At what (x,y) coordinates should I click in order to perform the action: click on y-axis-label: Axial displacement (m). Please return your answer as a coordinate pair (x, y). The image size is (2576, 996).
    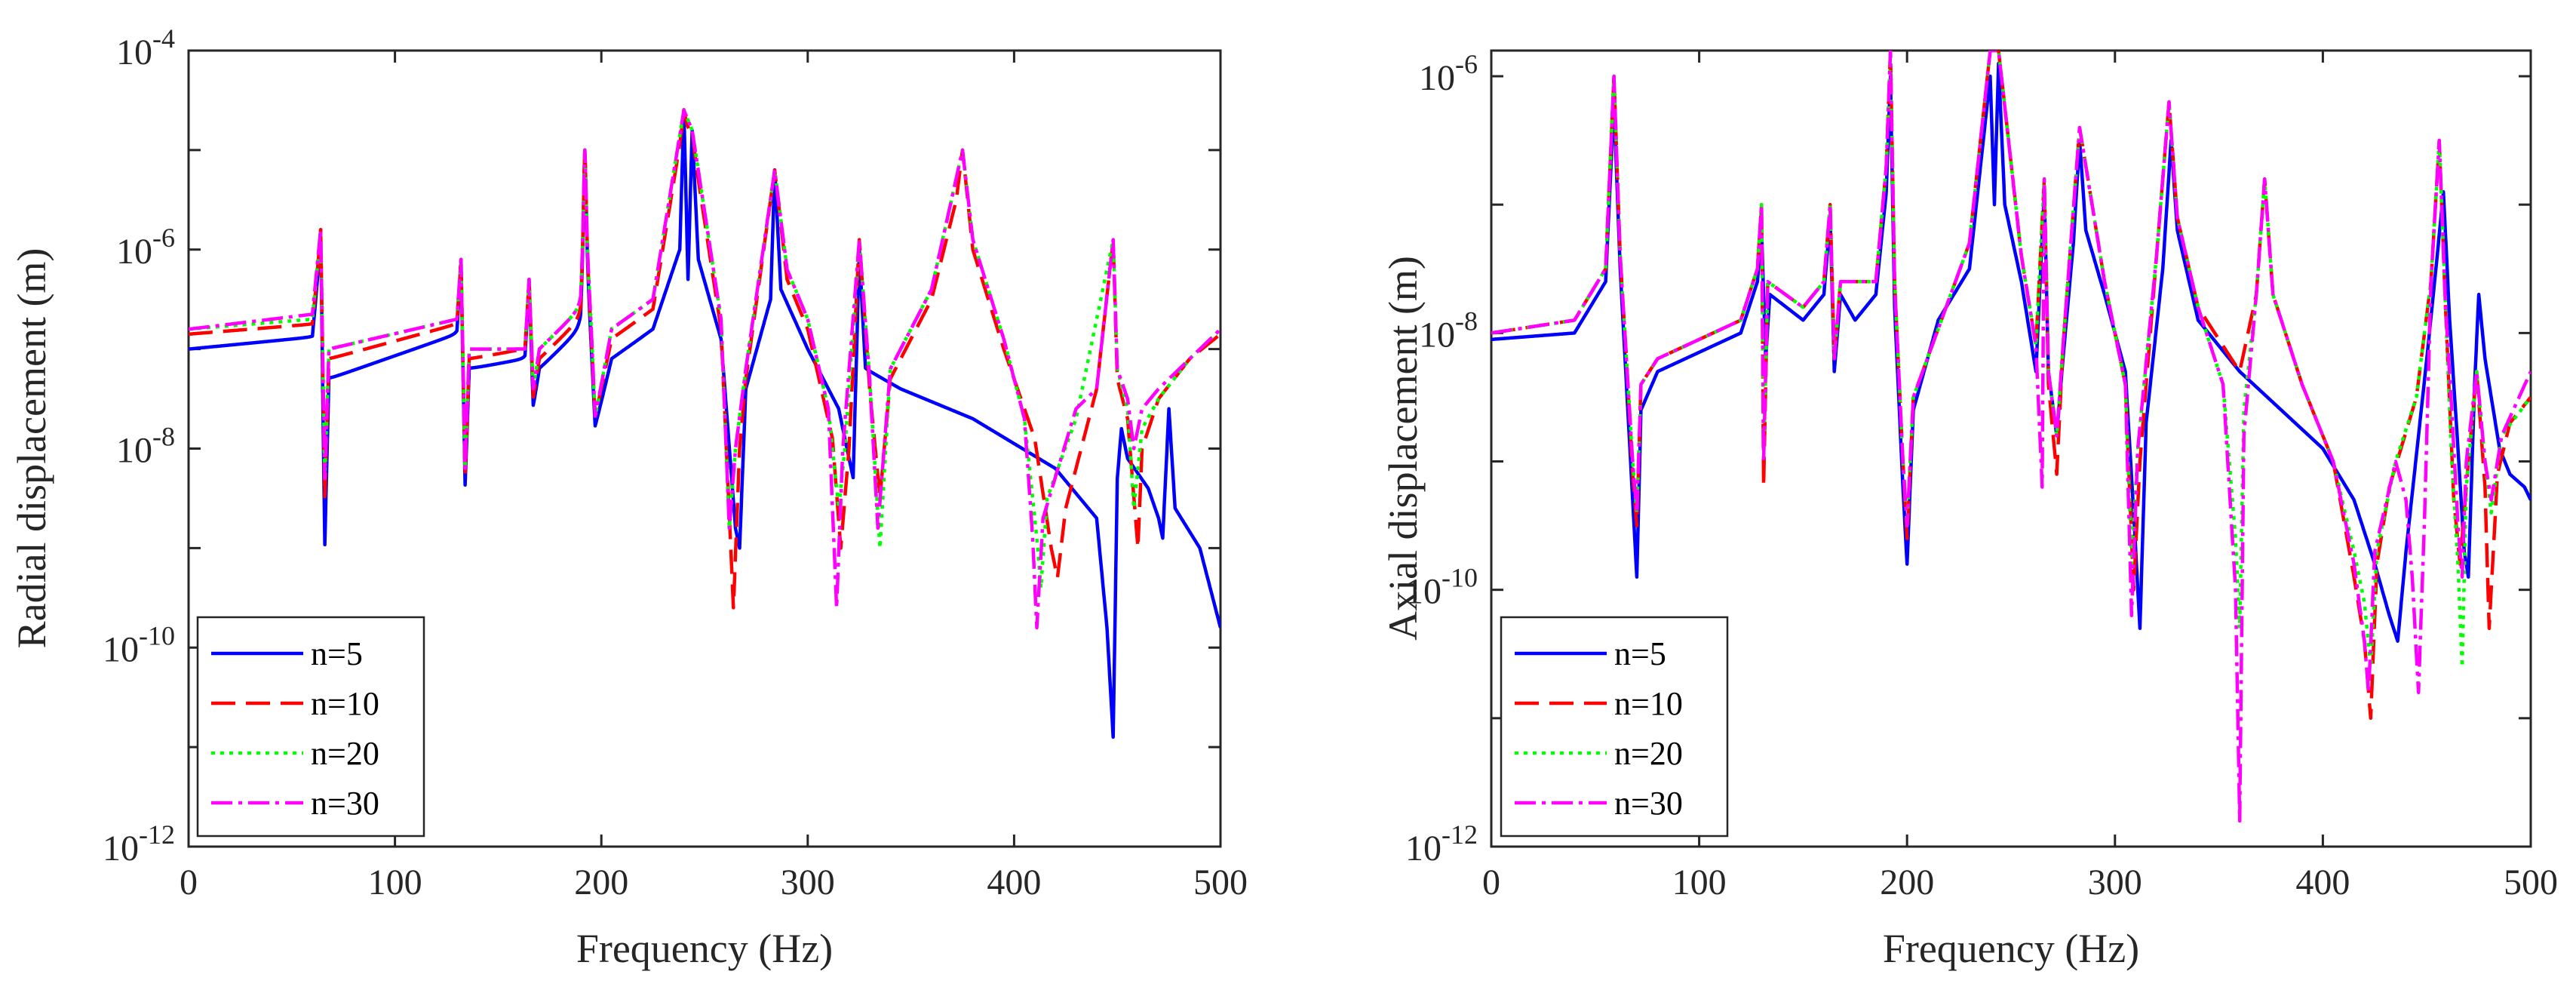
    Looking at the image, I should click on (1403, 449).